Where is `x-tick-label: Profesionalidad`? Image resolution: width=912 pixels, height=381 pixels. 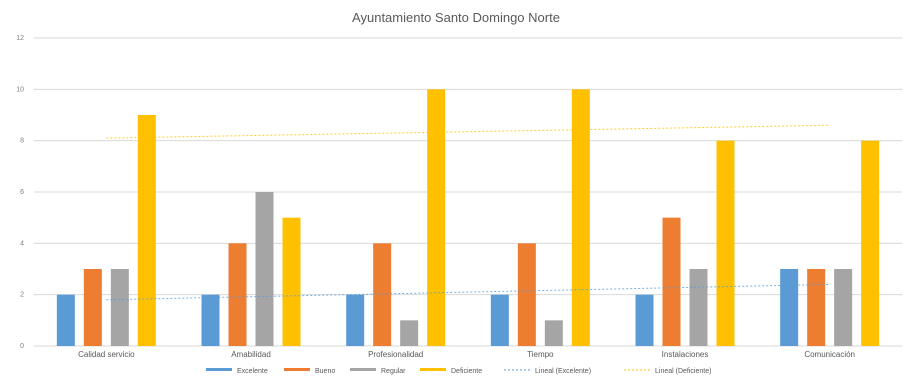
x-tick-label: Profesionalidad is located at coordinates (395, 354).